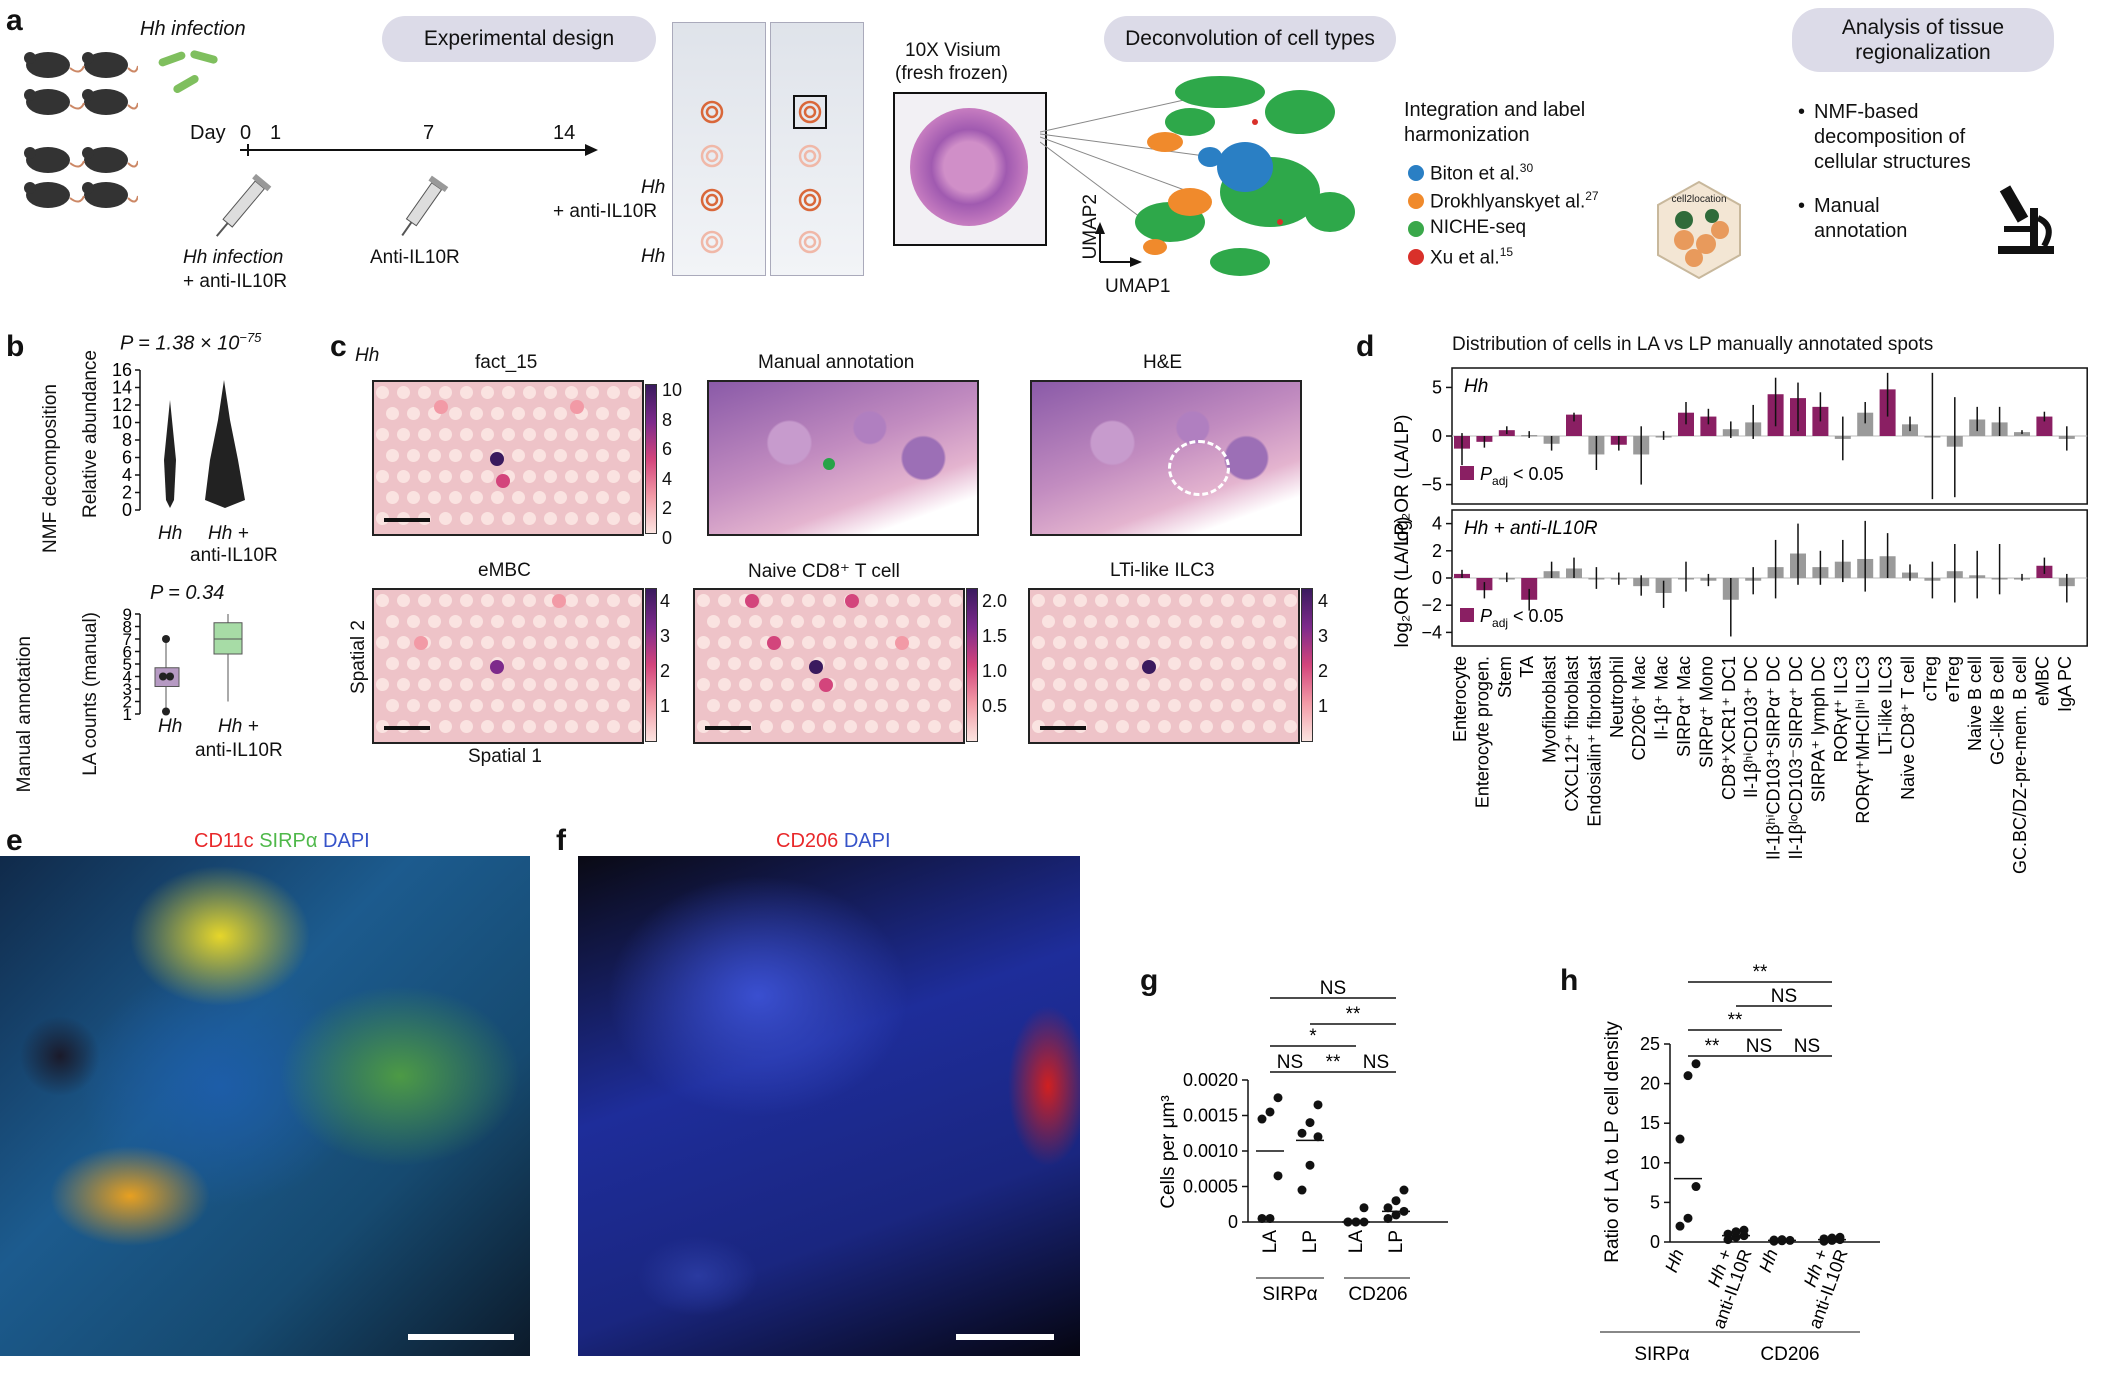 This screenshot has width=2118, height=1390. What do you see at coordinates (1807, 1046) in the screenshot?
I see `h-sig-label: NS` at bounding box center [1807, 1046].